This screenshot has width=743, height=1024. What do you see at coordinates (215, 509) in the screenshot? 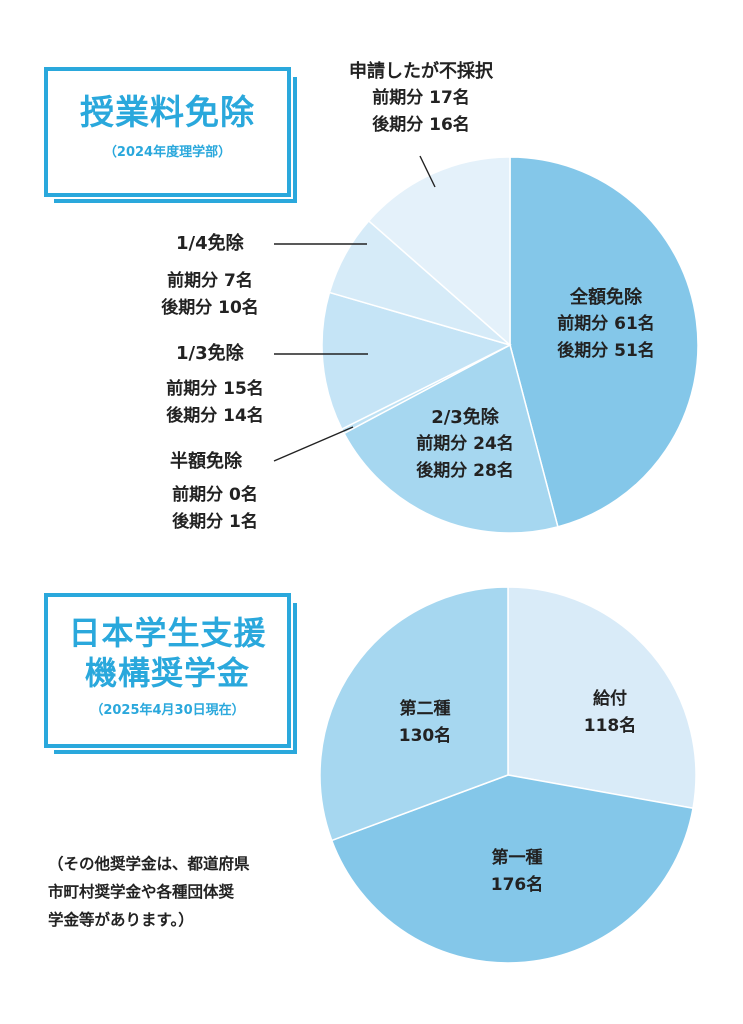
I see `label-half: 前期分 0名 後期分 1名` at bounding box center [215, 509].